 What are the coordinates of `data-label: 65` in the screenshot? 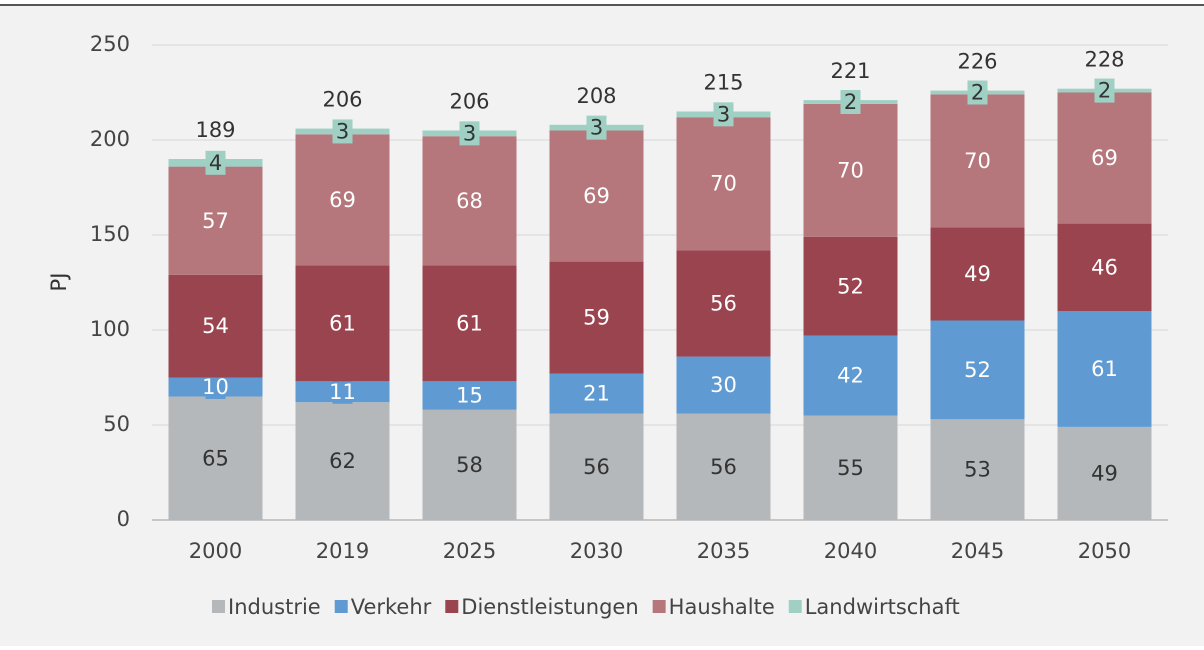 It's located at (215, 458).